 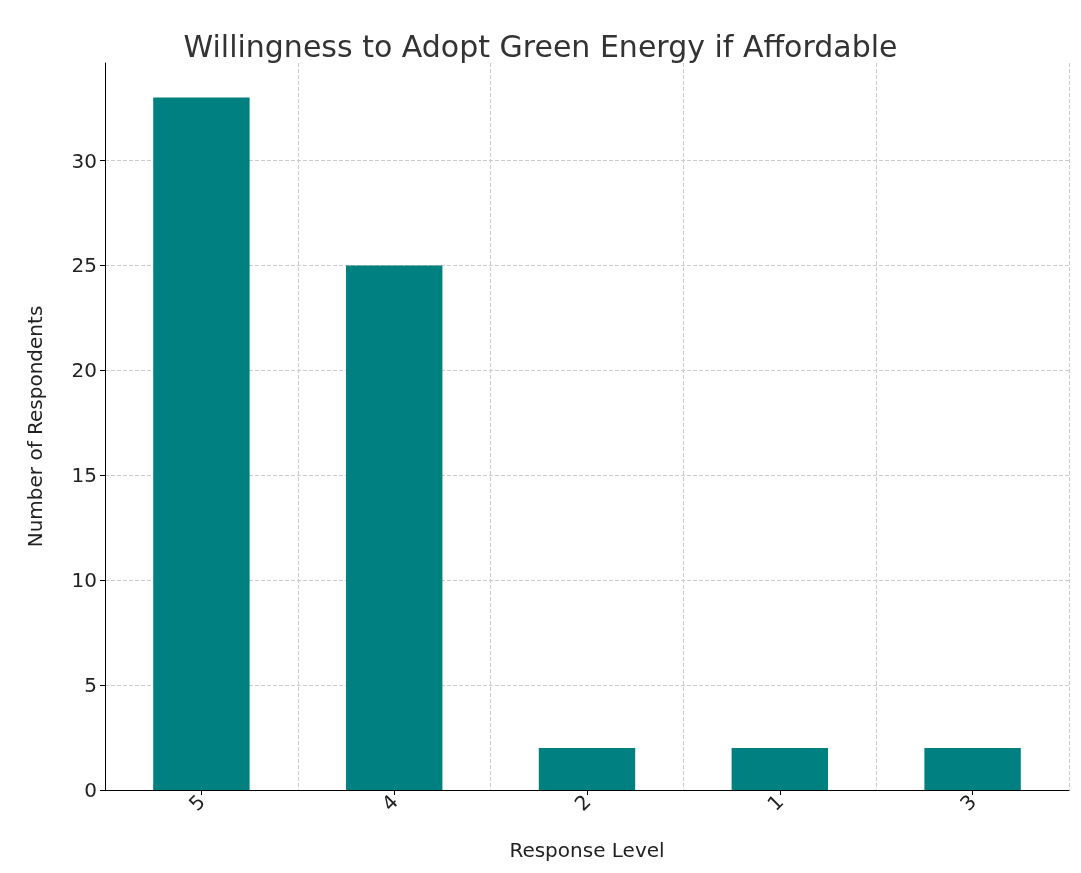 I want to click on y-tick-label: 5, so click(x=90, y=685).